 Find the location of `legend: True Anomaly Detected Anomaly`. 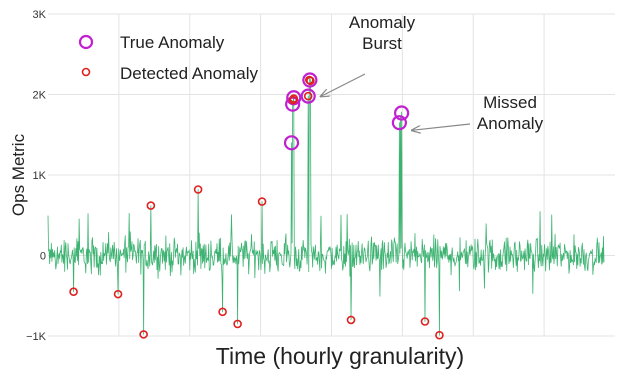

legend: True Anomaly Detected Anomaly is located at coordinates (168, 58).